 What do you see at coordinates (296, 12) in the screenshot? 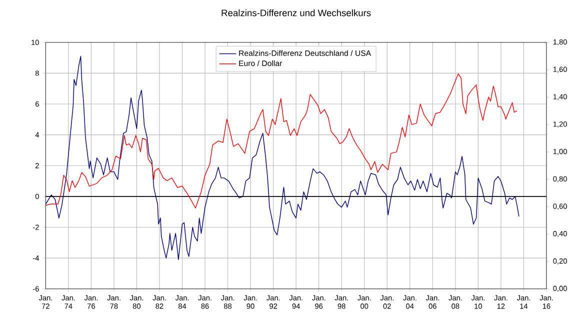
I see `chart-title: Realzins-Differenz und Wechselkurs` at bounding box center [296, 12].